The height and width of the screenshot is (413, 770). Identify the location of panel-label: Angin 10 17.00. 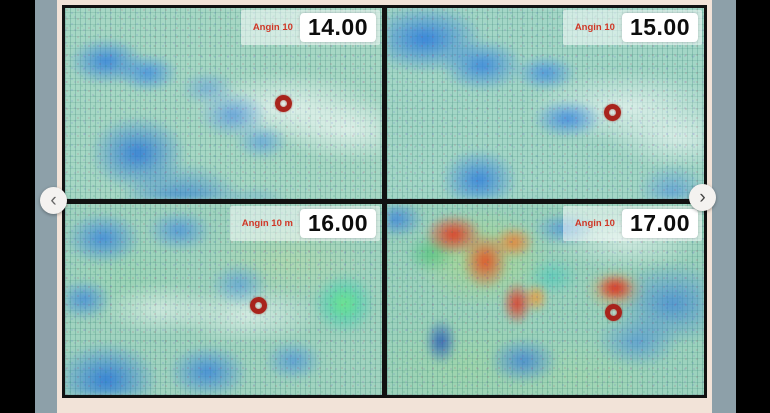
(632, 223).